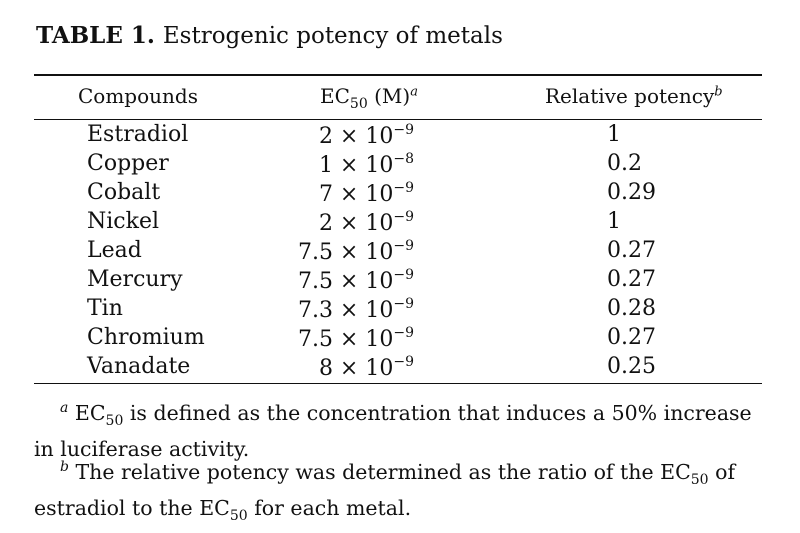  Describe the element at coordinates (356, 165) in the screenshot. I see `ec50-coef: 1 × 10` at that location.